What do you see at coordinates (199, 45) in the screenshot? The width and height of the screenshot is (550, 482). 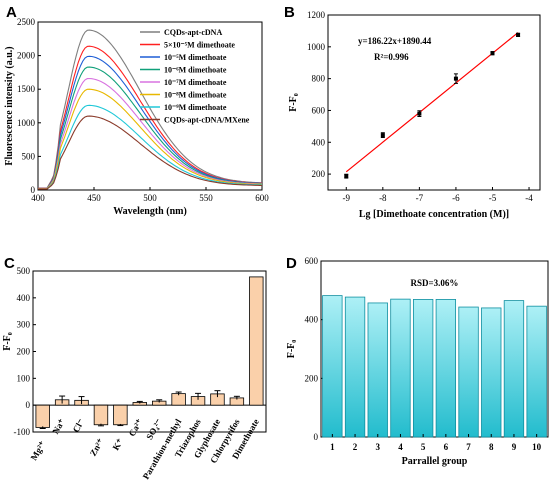 I see `legend-label: 5×10⁻⁵M dimethoate` at bounding box center [199, 45].